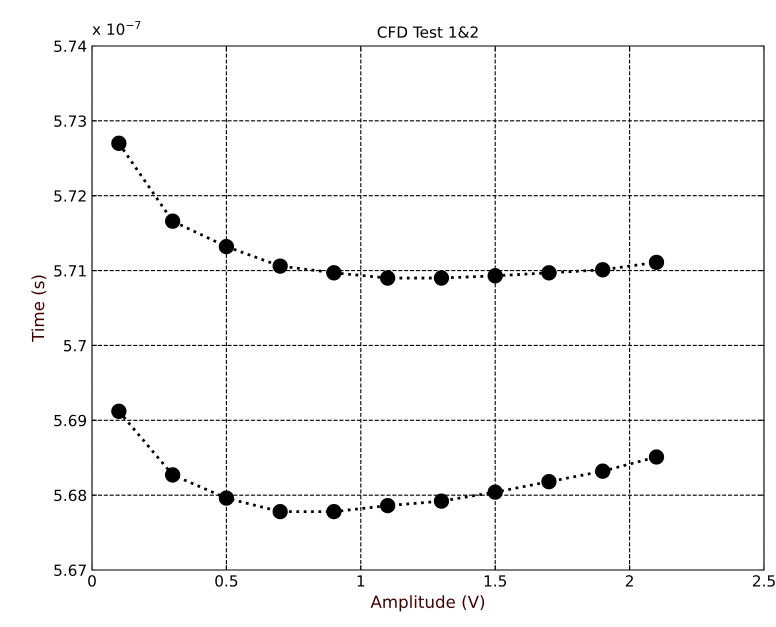 The image size is (776, 627). I want to click on x-tick-label: 0.5, so click(226, 581).